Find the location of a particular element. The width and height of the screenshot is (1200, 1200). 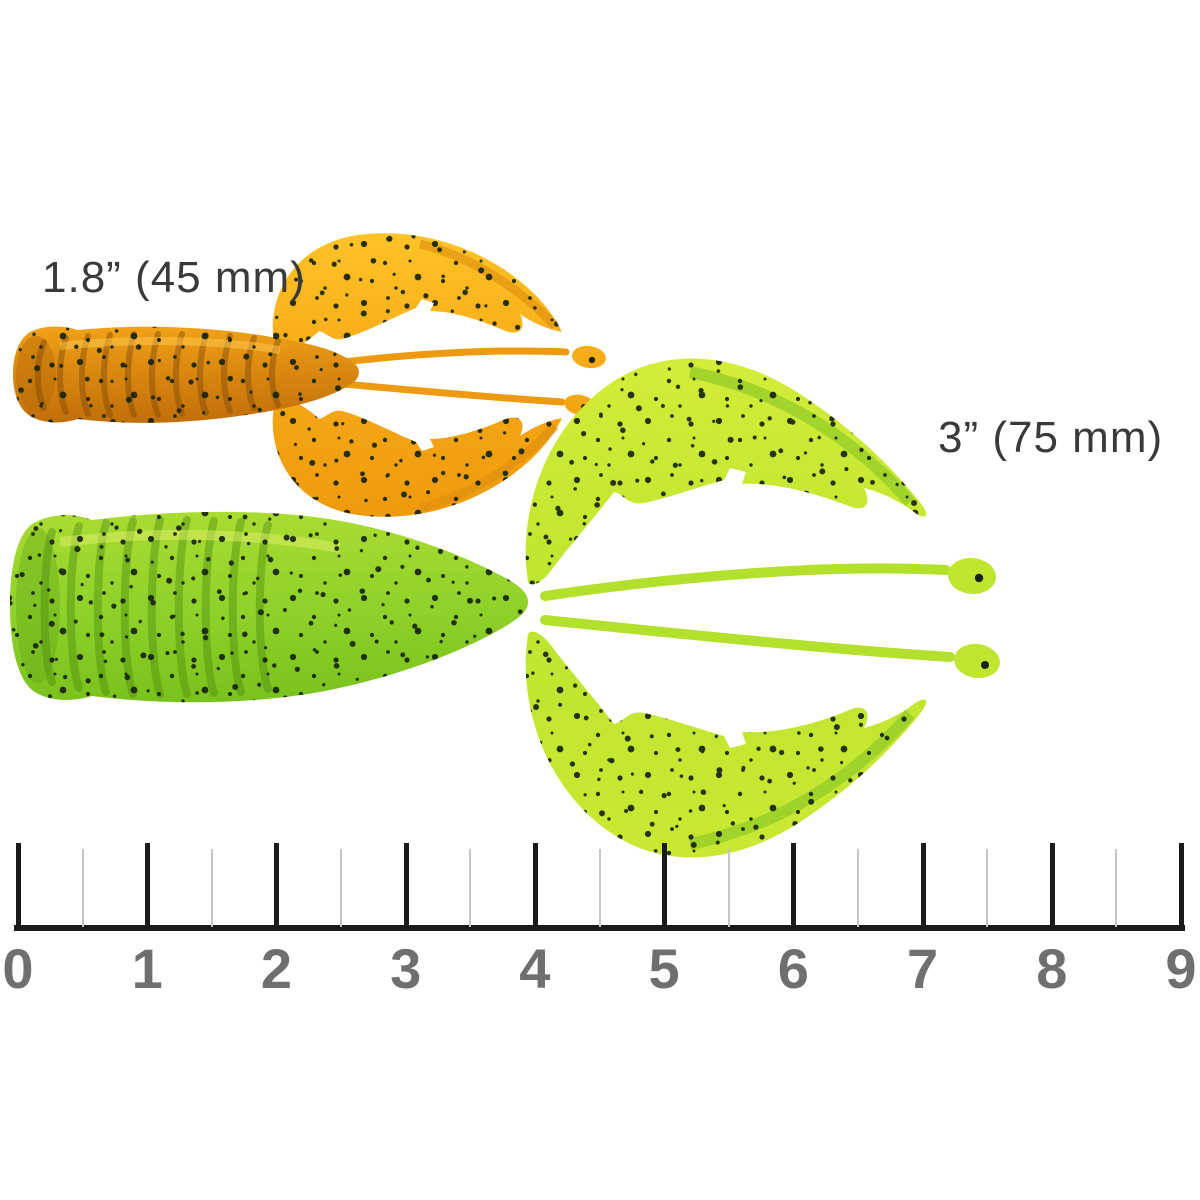

ruler-number: 6 is located at coordinates (793, 968).